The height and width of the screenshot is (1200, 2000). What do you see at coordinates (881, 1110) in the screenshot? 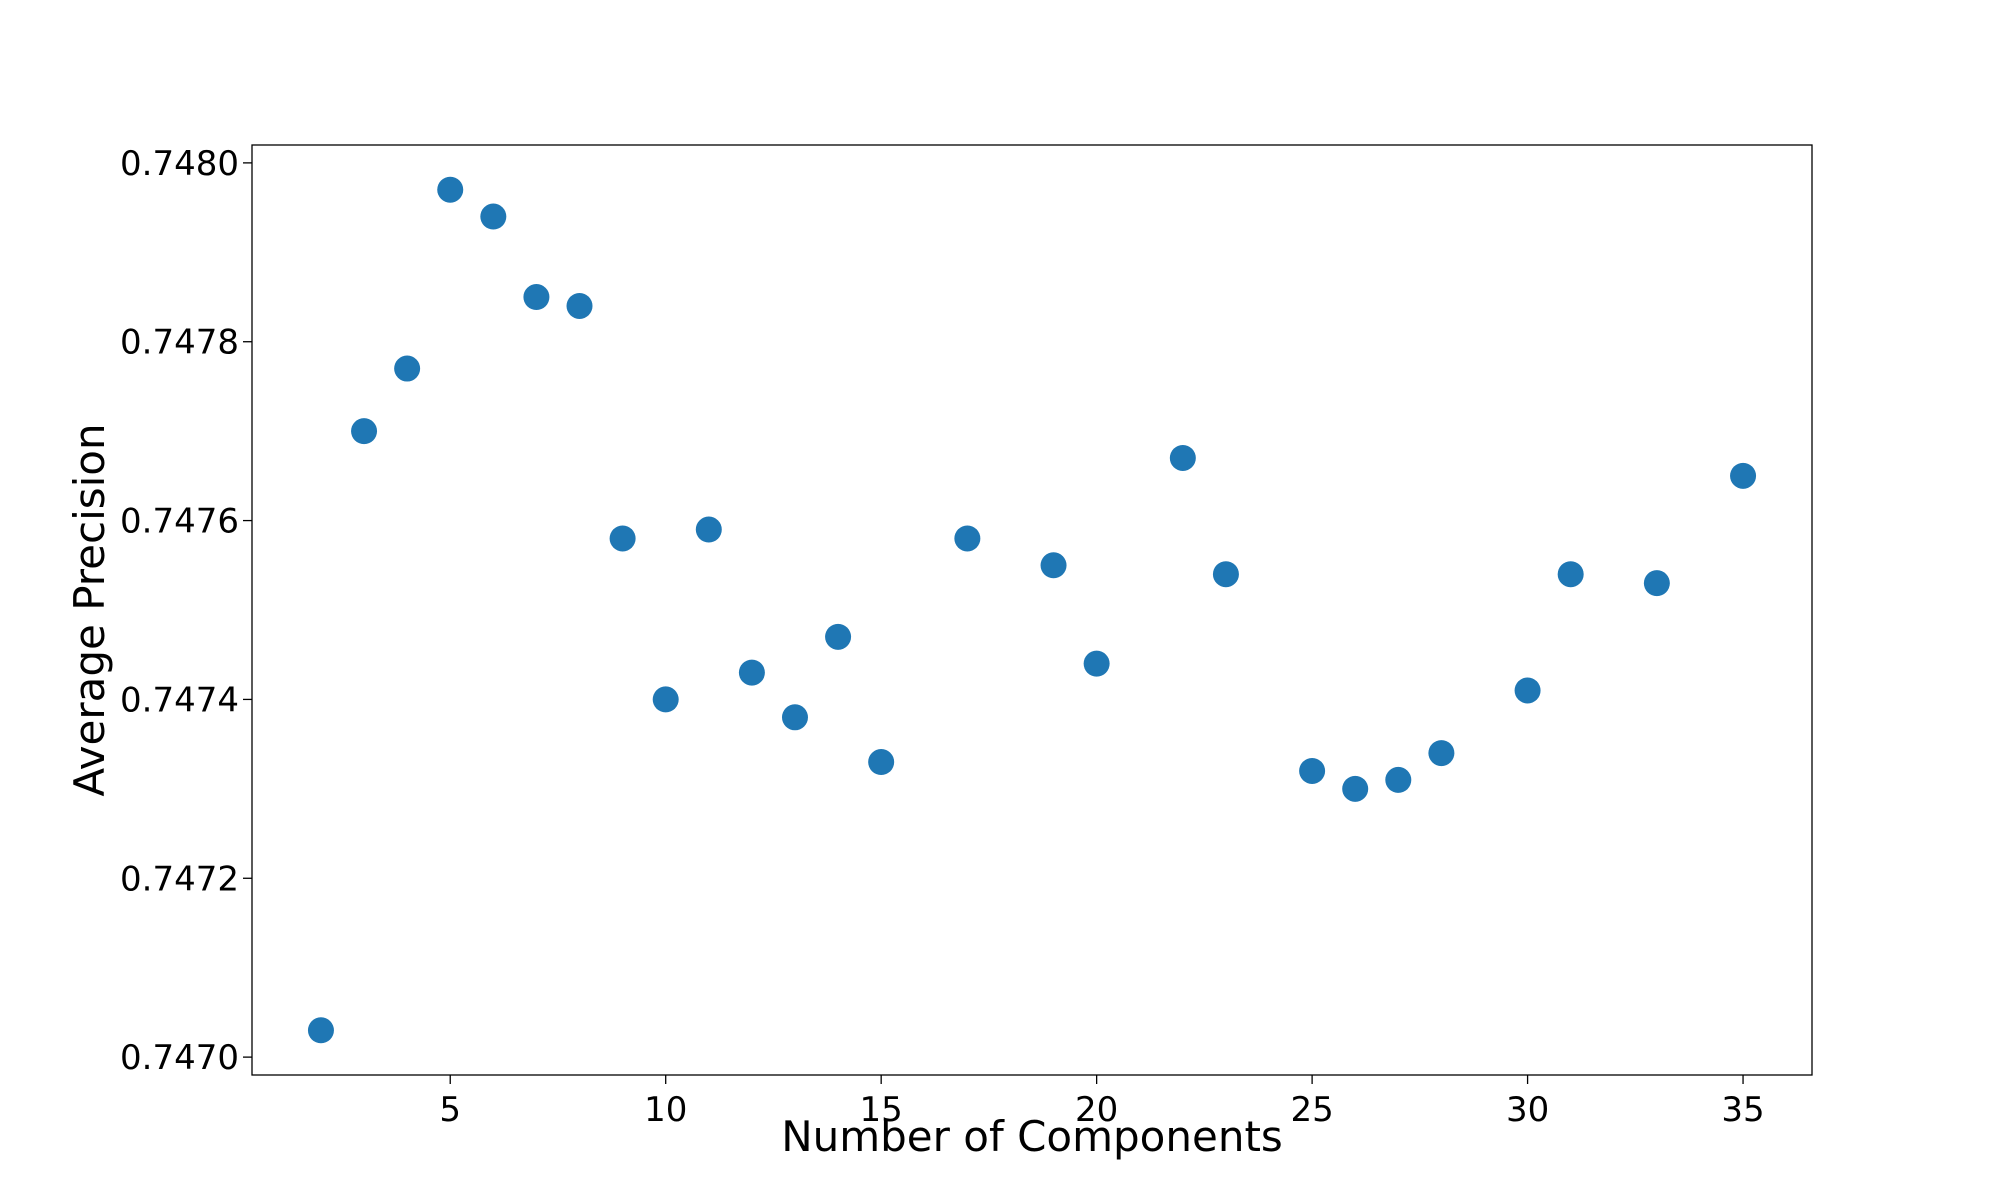
I see `x-tick-label: 15` at bounding box center [881, 1110].